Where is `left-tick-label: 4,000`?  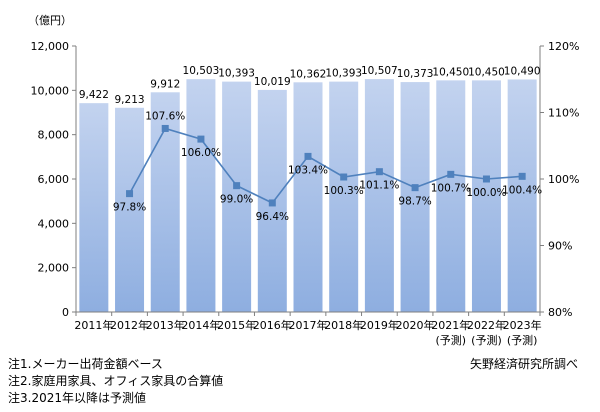
left-tick-label: 4,000 is located at coordinates (54, 223).